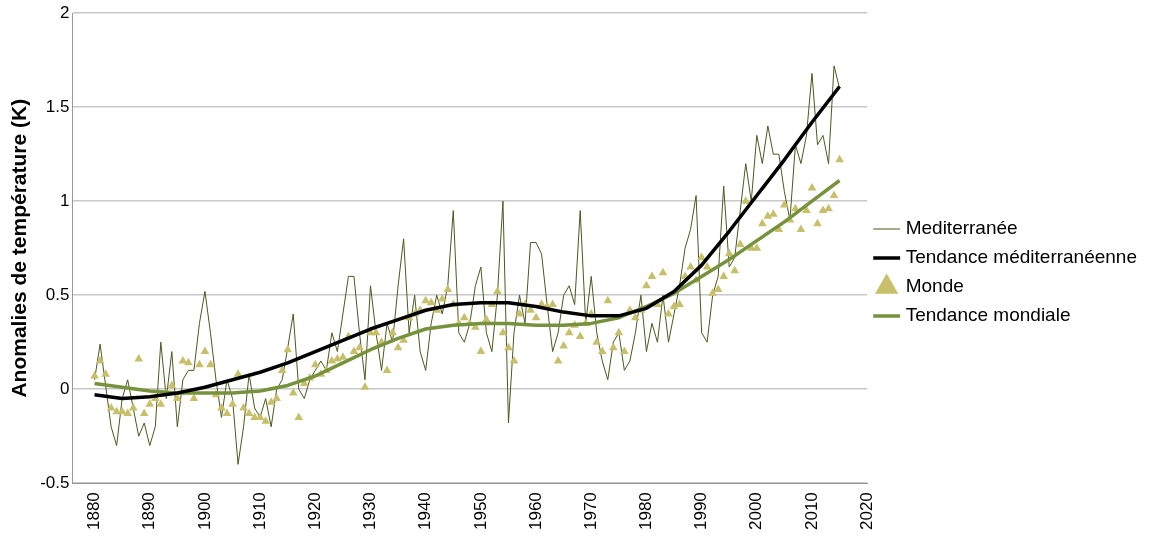 This screenshot has height=537, width=1155. Describe the element at coordinates (811, 511) in the screenshot. I see `x-tick-label: 2010` at that location.